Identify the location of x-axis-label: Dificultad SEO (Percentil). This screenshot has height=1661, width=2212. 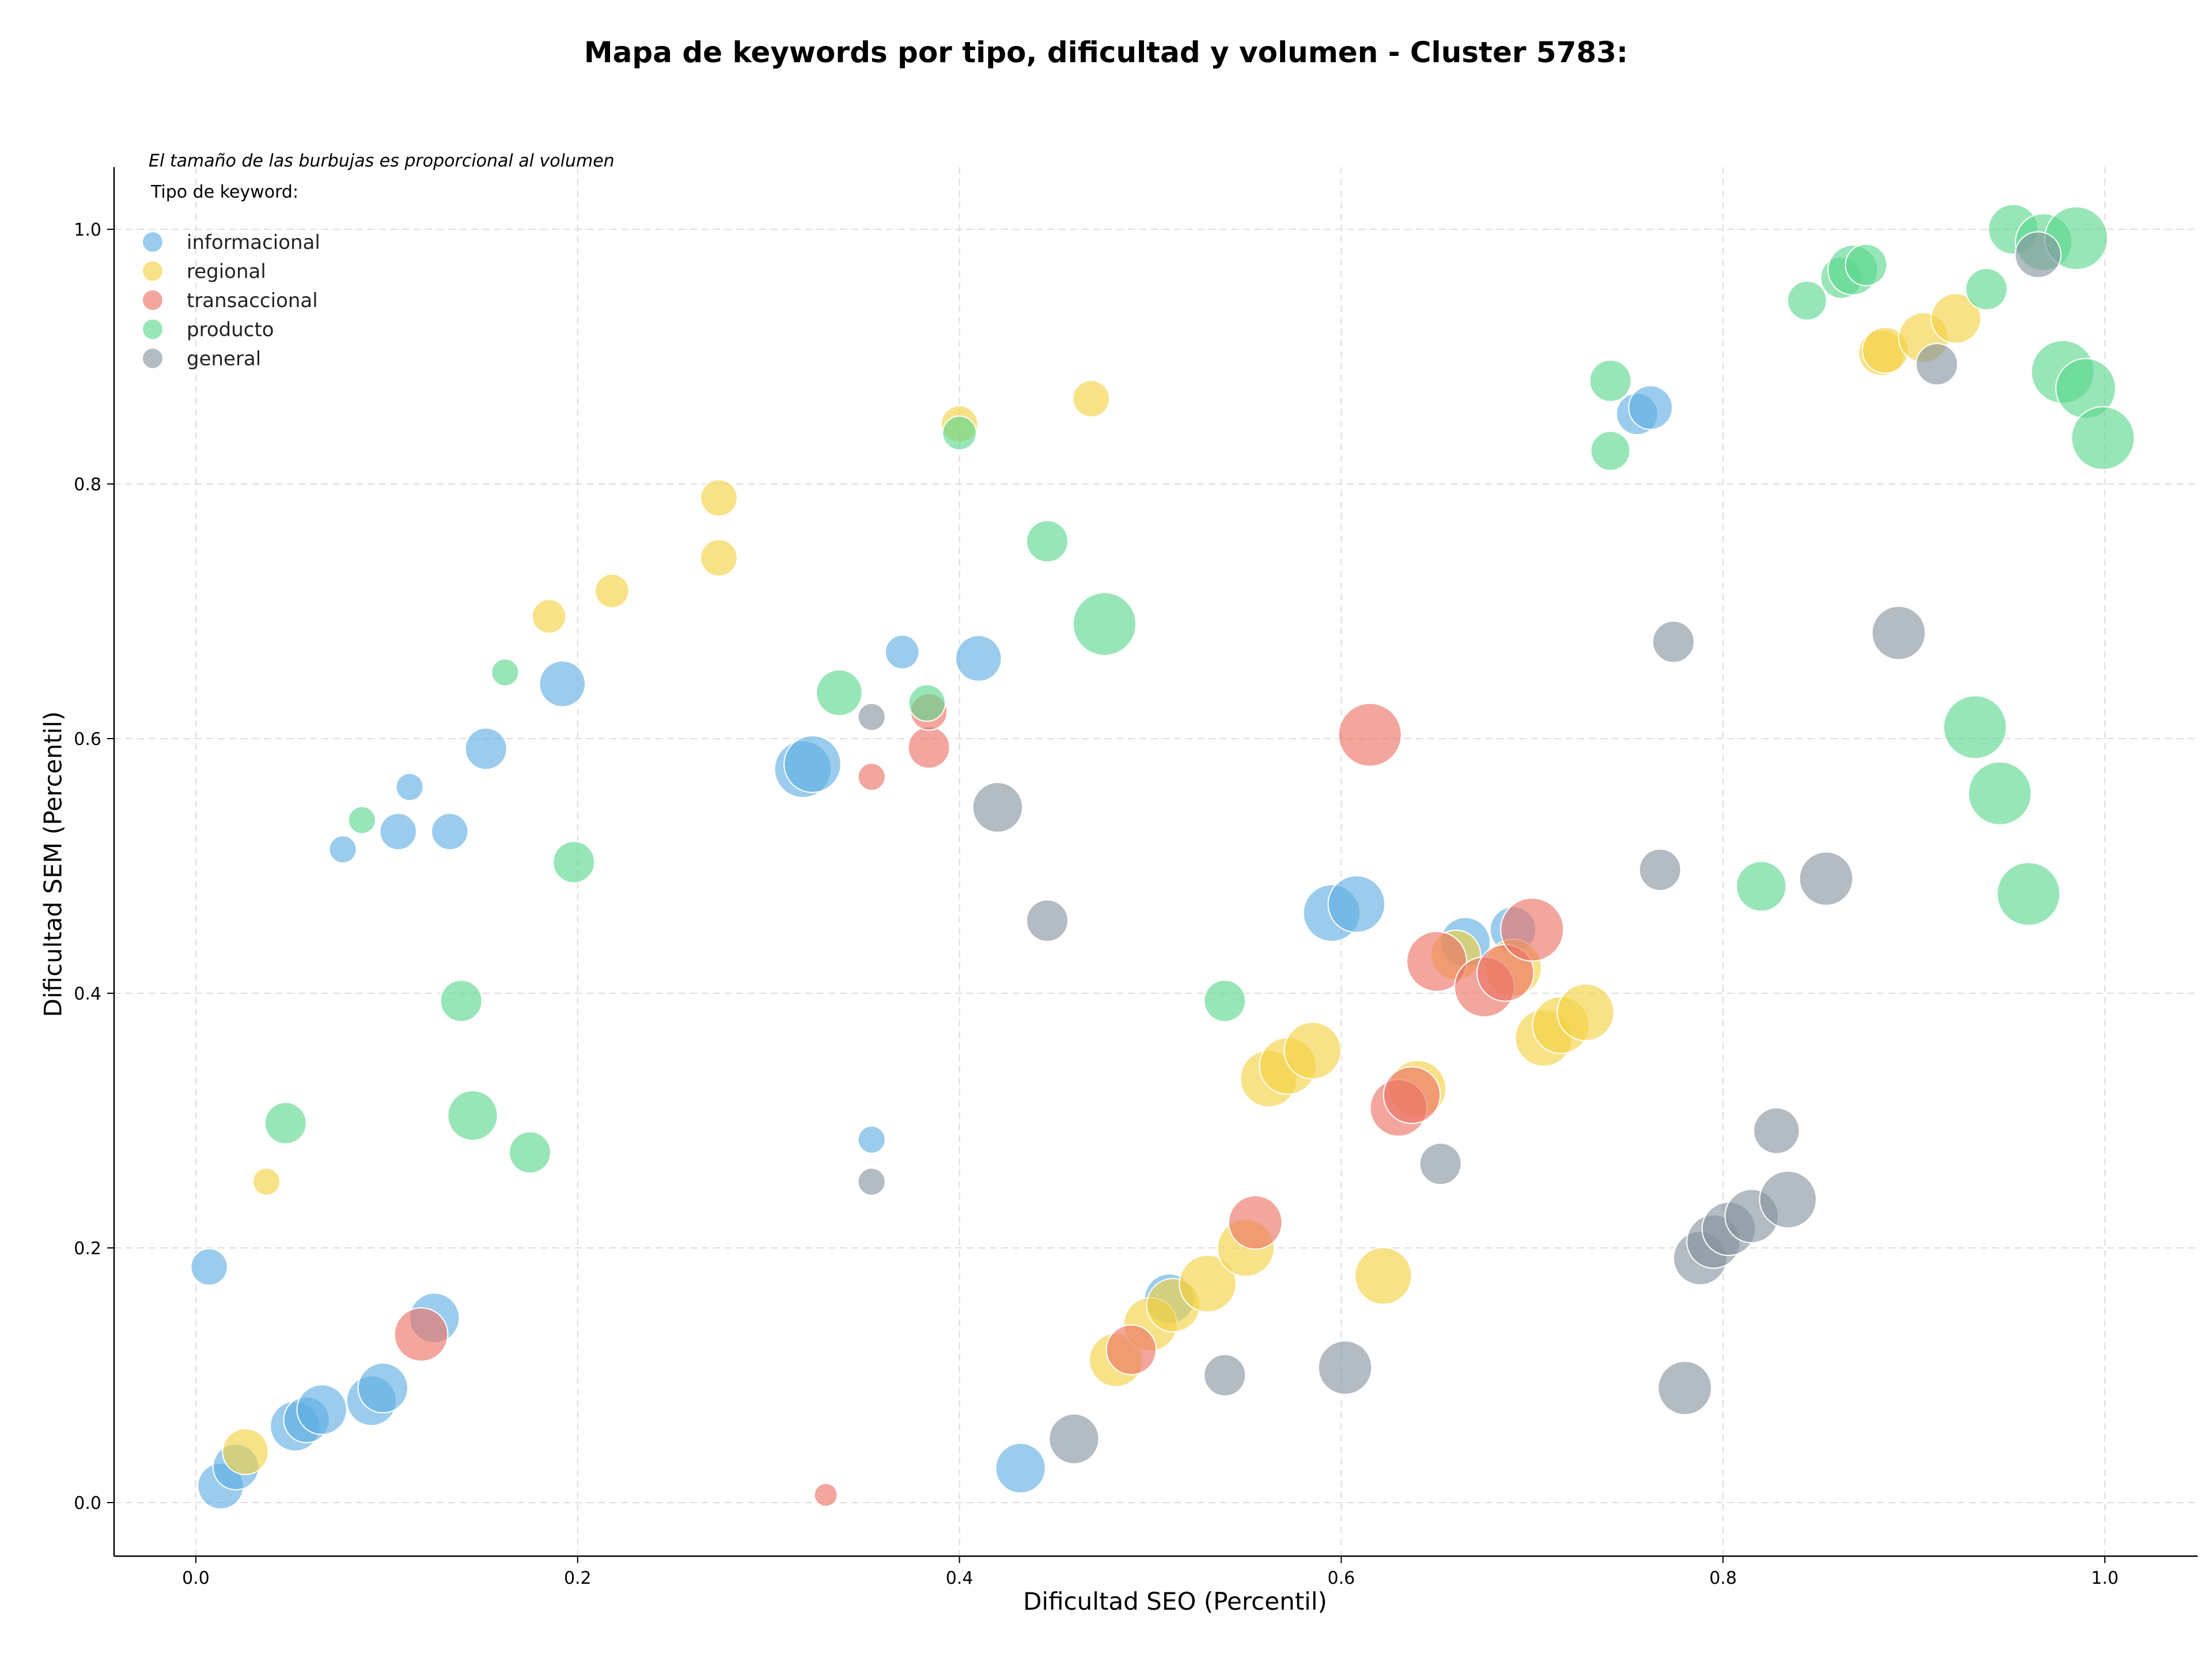
(1175, 1601).